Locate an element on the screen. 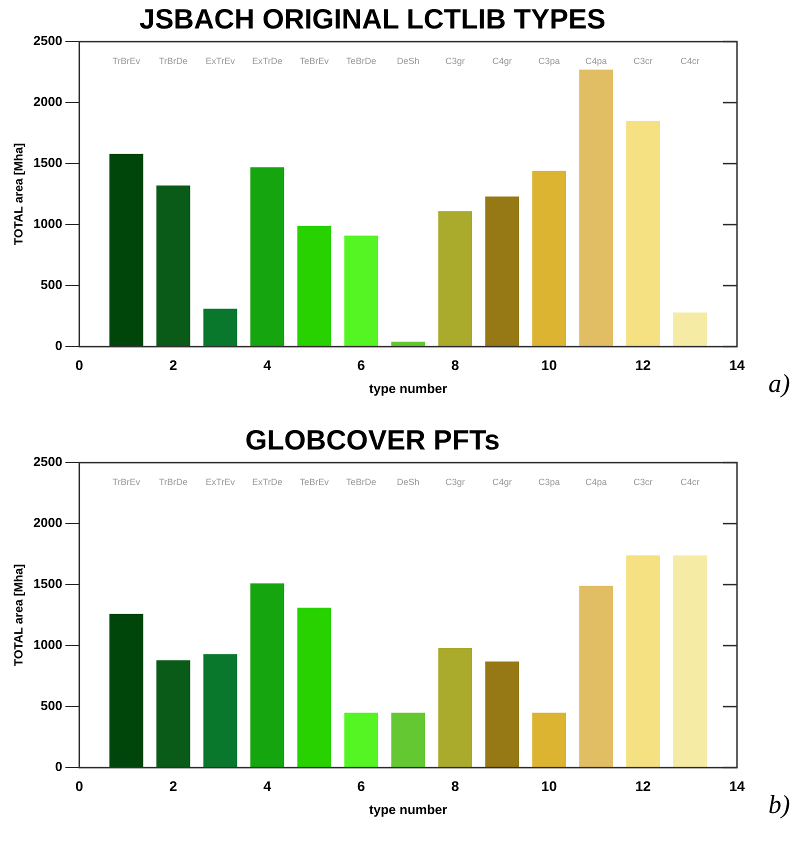 The image size is (792, 842). text: a) is located at coordinates (779, 384).